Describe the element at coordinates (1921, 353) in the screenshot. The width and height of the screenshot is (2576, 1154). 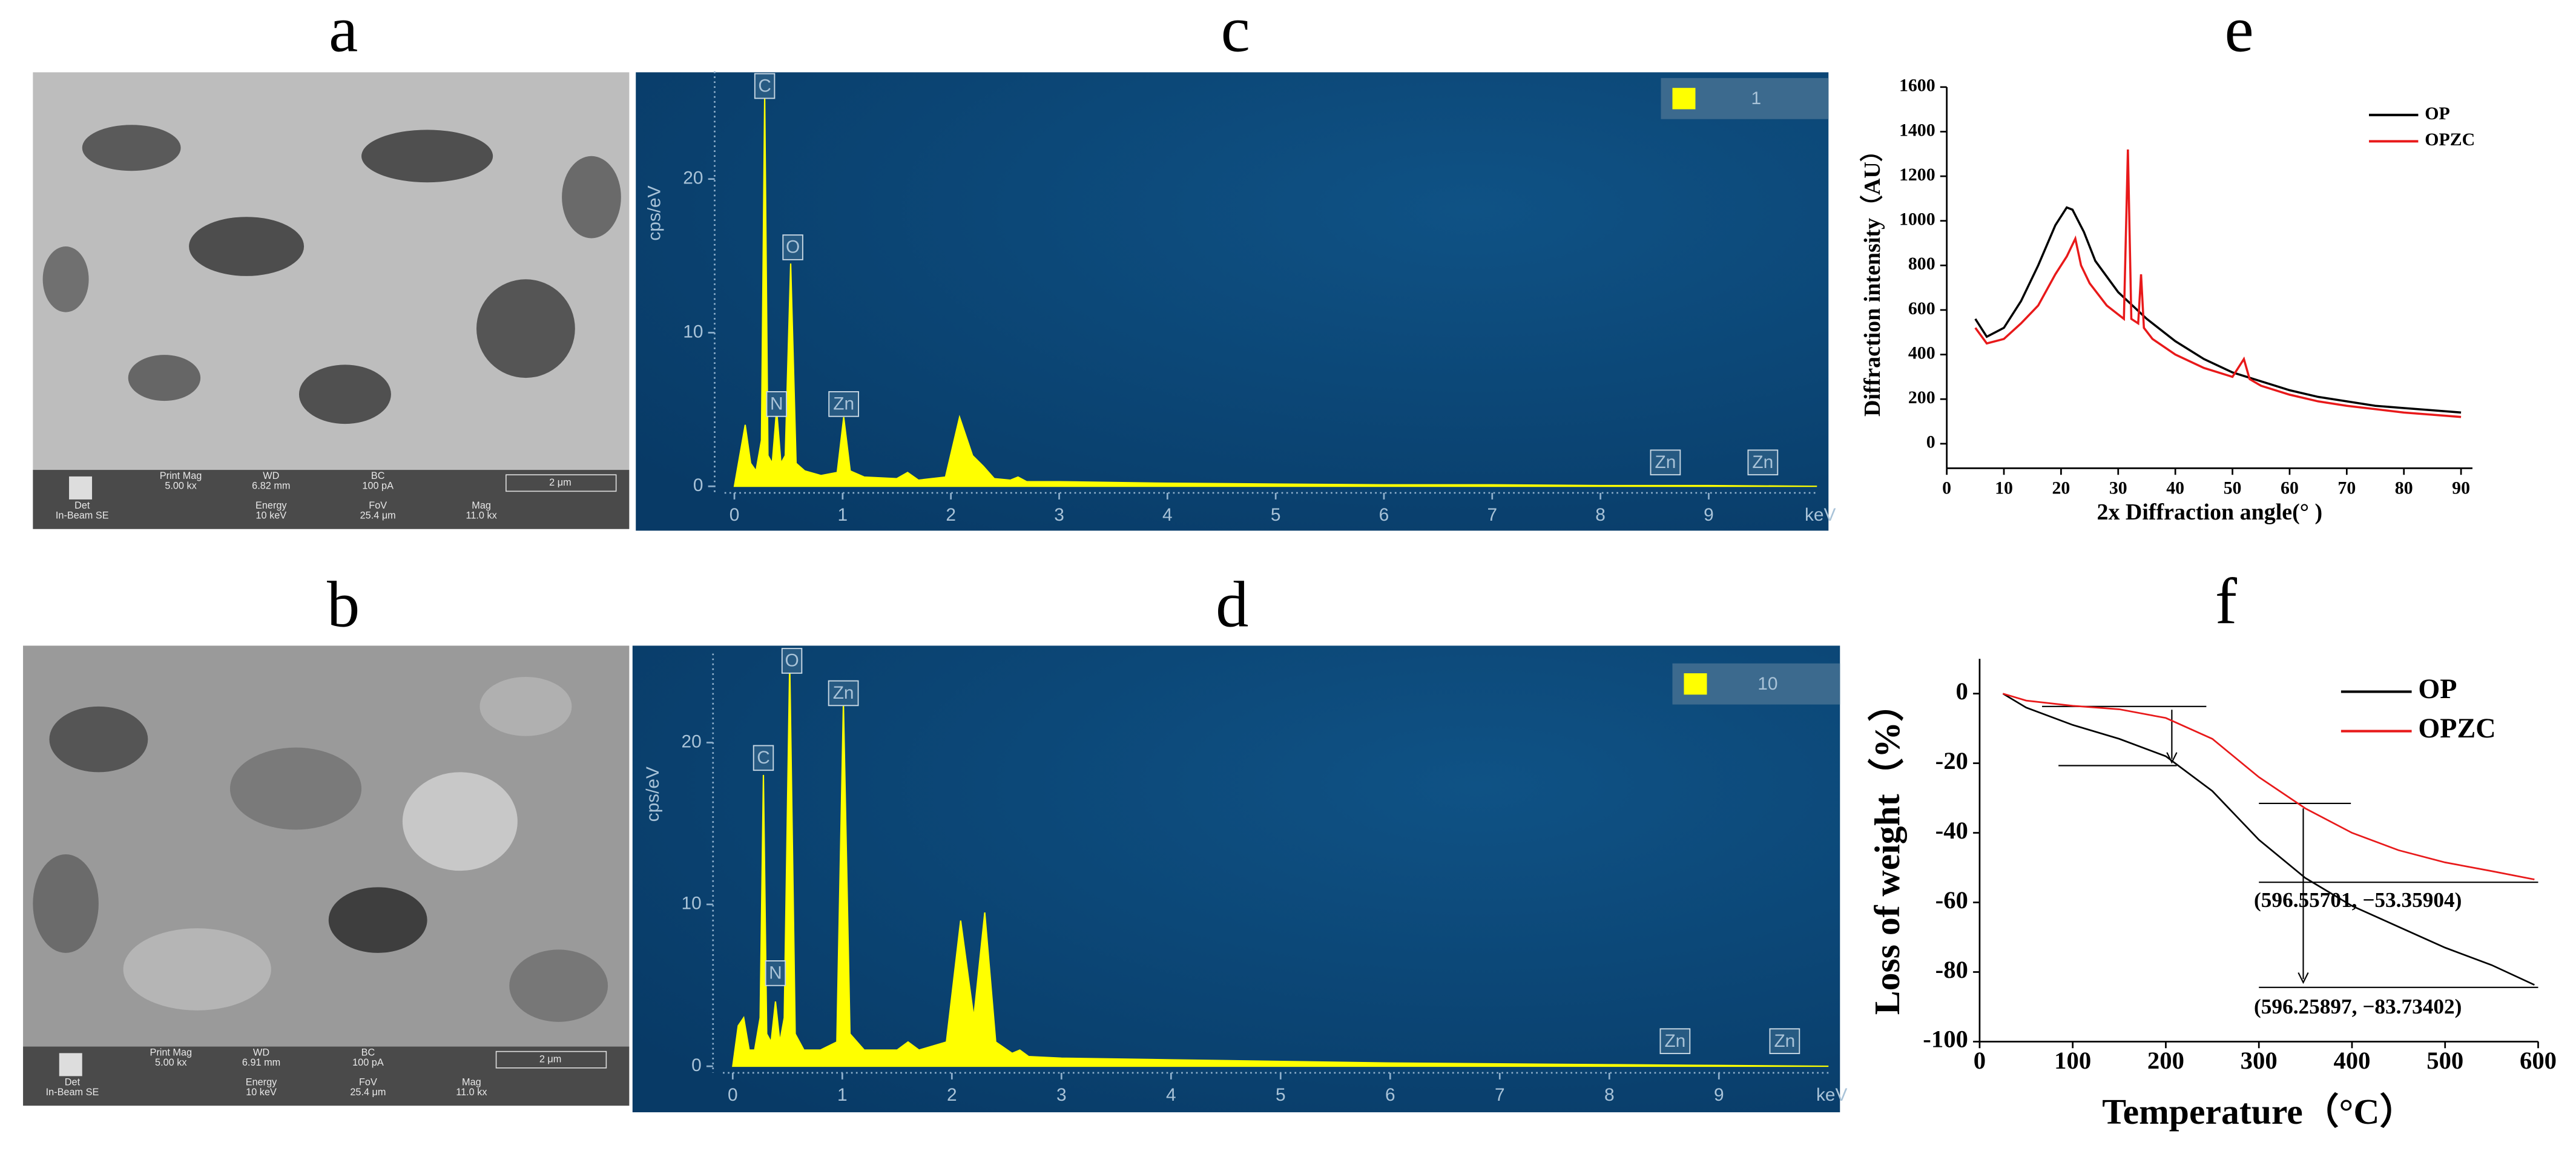
I see `y-tick-label: 400` at that location.